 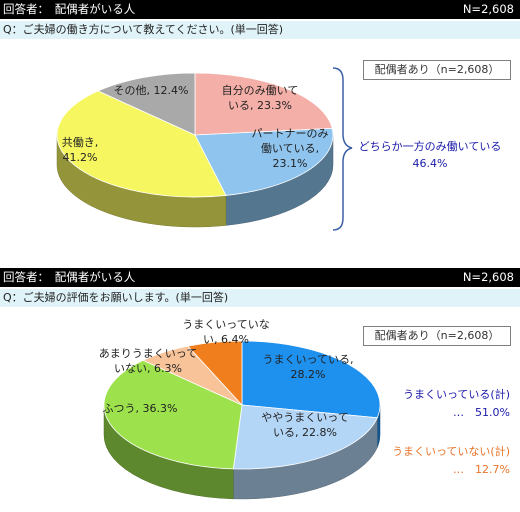 I want to click on section1-header: 回答者： 配偶者がいる人 N=2,608, so click(x=260, y=9).